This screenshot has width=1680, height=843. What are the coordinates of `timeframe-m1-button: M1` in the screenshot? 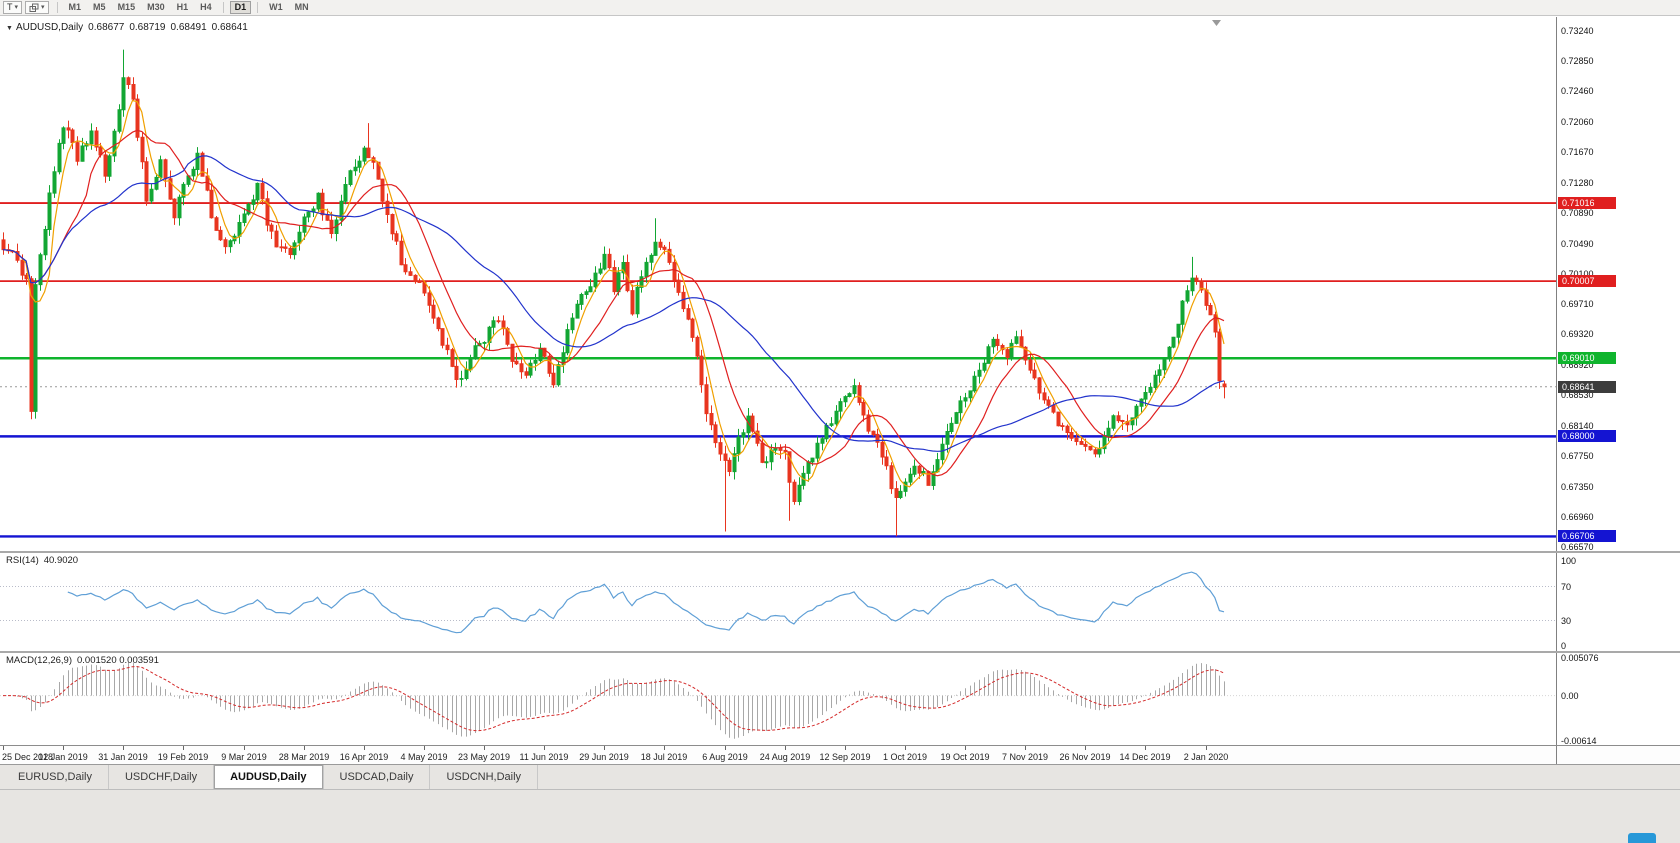 It's located at (75, 7).